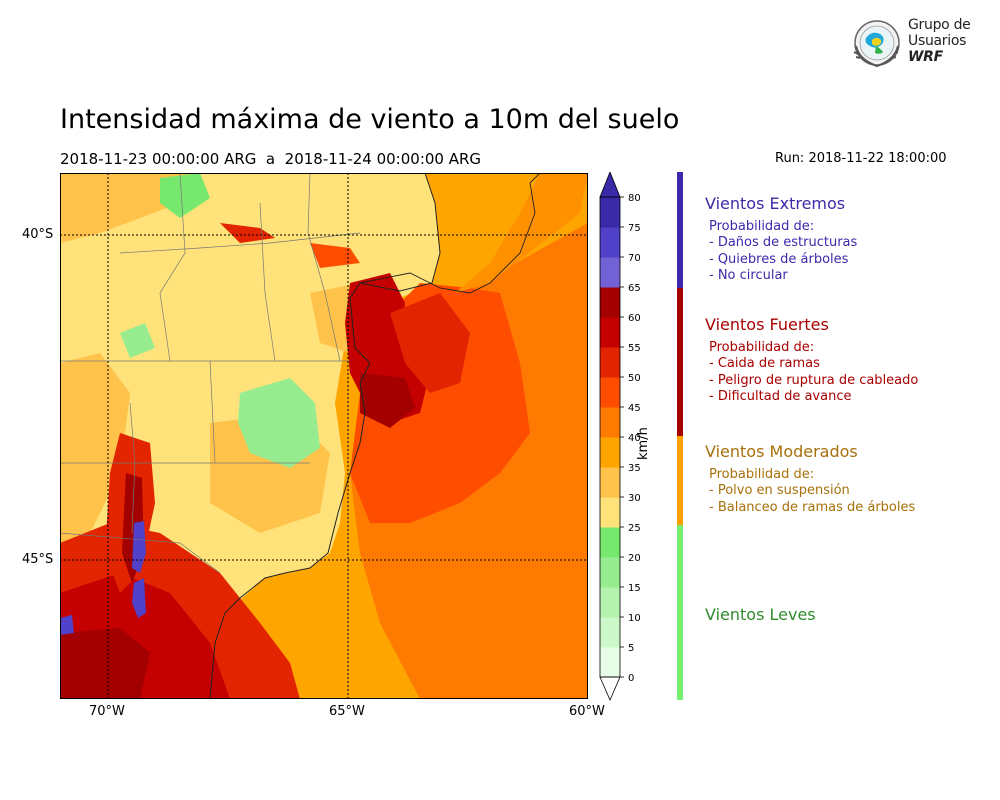  I want to click on legend-item: - Dificultad de avance, so click(780, 396).